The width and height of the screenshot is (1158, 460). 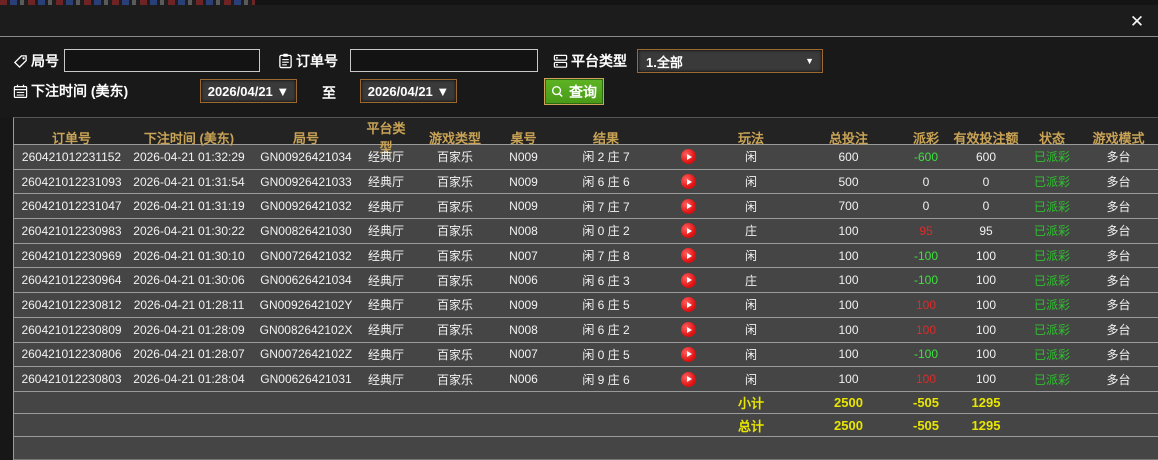 What do you see at coordinates (730, 61) in the screenshot?
I see `platform-type-select: 1.全部 ▼` at bounding box center [730, 61].